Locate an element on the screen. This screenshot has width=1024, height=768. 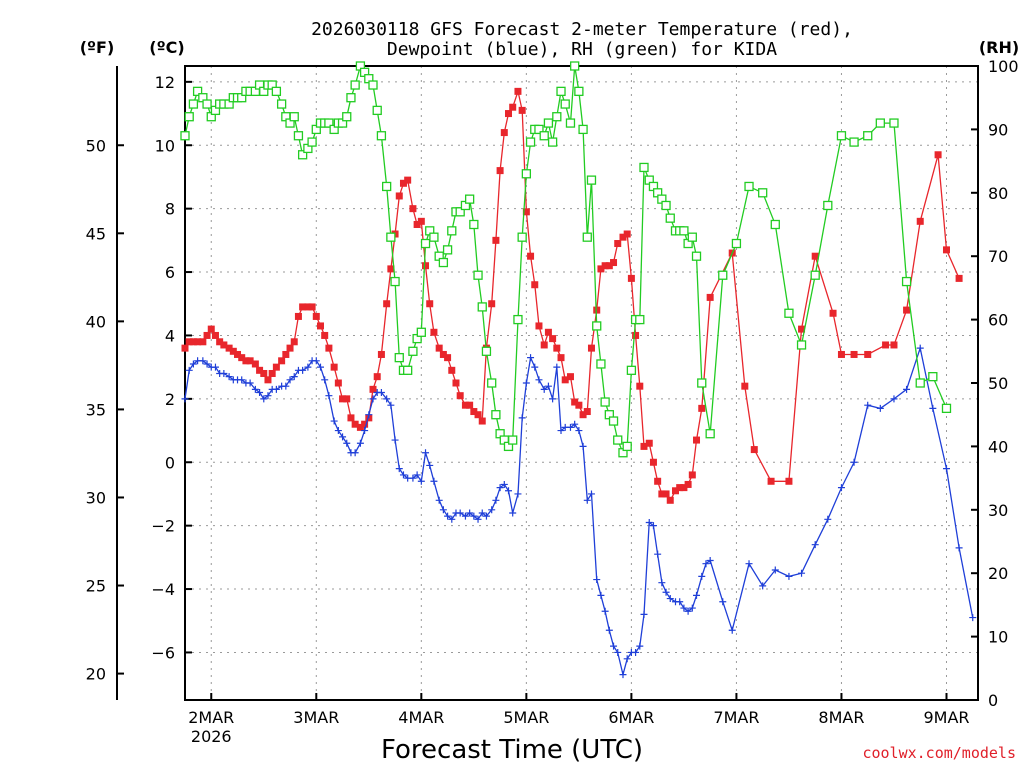
fahrenheit-tick-label: 50 is located at coordinates (96, 145).